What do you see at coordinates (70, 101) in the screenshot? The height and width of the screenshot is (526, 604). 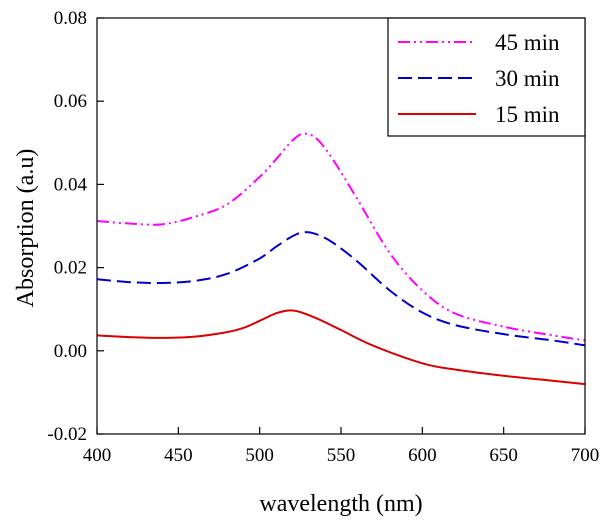 I see `y-tick-label: 0.06` at bounding box center [70, 101].